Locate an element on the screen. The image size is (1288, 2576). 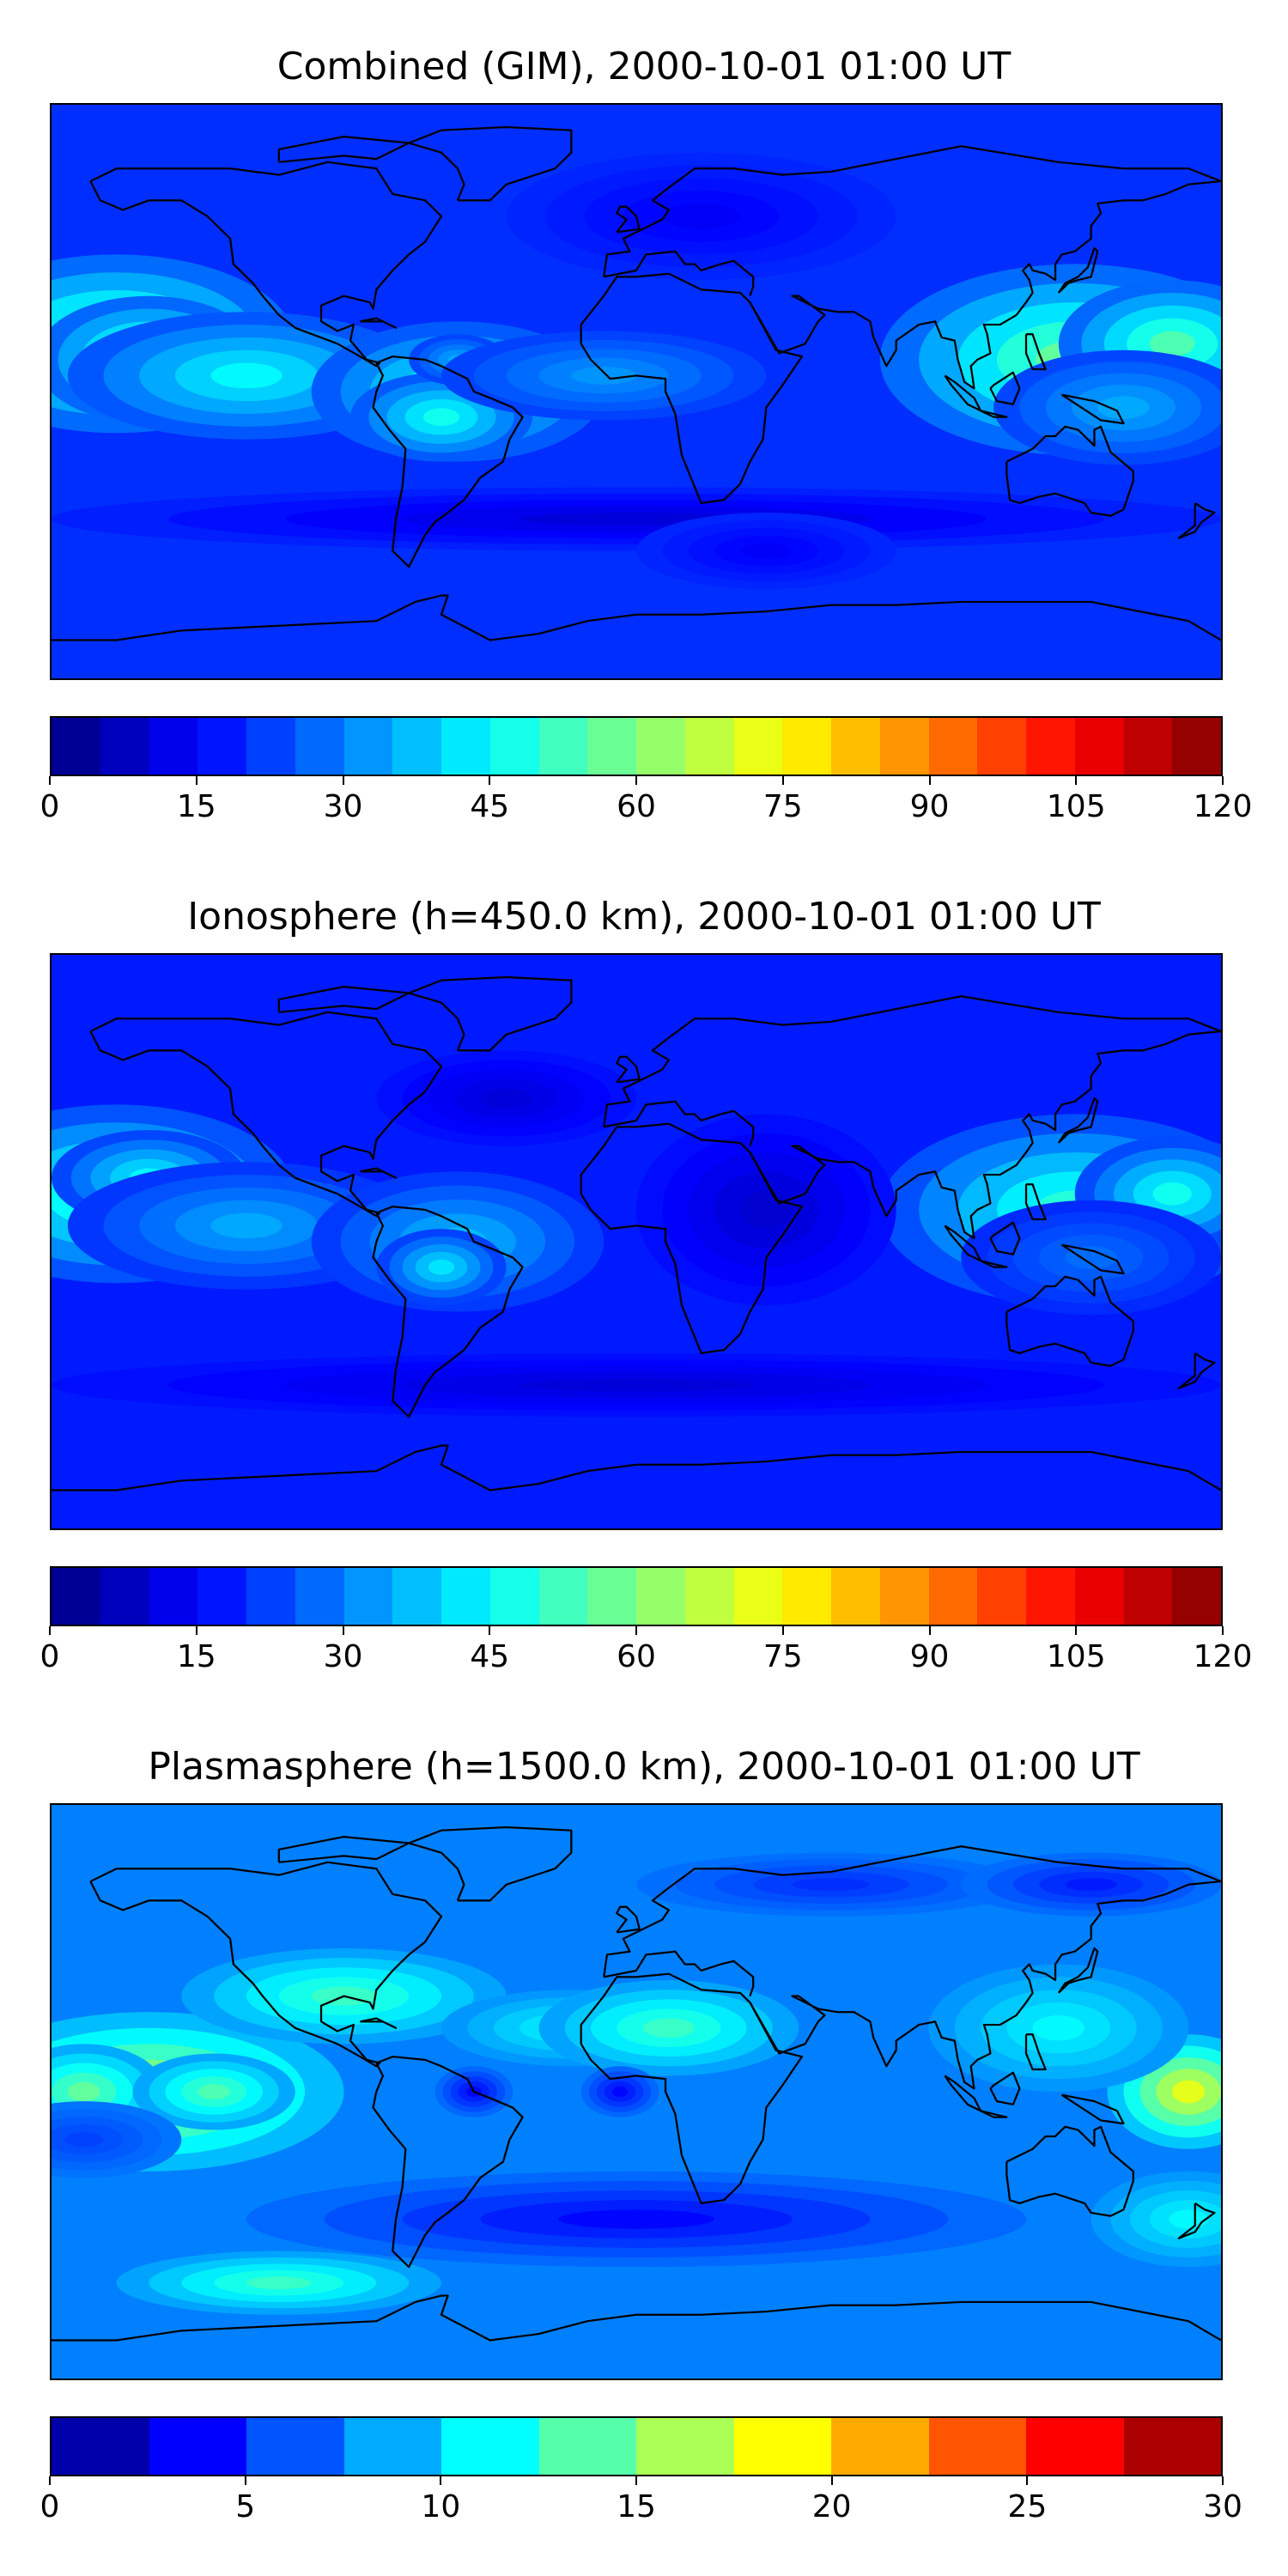
colorbar-tick-label: 0 is located at coordinates (49, 806).